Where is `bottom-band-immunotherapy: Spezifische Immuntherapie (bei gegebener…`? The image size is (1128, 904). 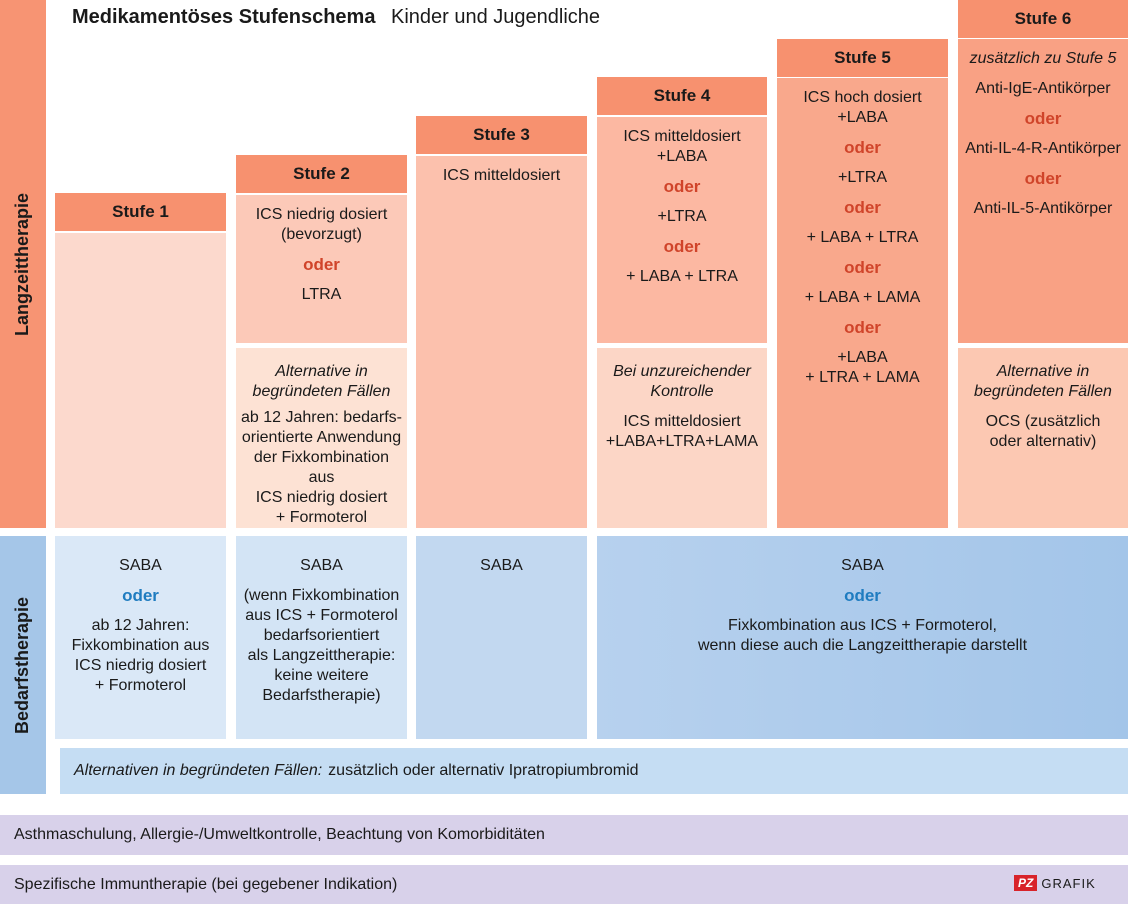 bottom-band-immunotherapy: Spezifische Immuntherapie (bei gegebener… is located at coordinates (564, 884).